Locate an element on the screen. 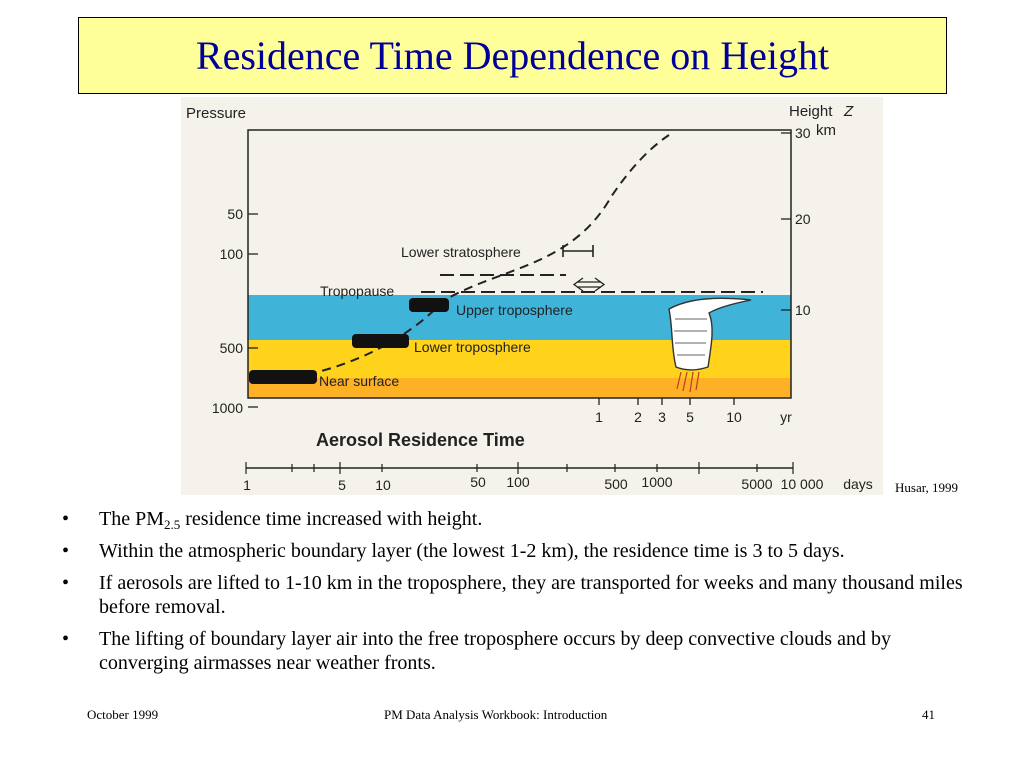  axis-title: Aerosol Residence Time is located at coordinates (420, 440).